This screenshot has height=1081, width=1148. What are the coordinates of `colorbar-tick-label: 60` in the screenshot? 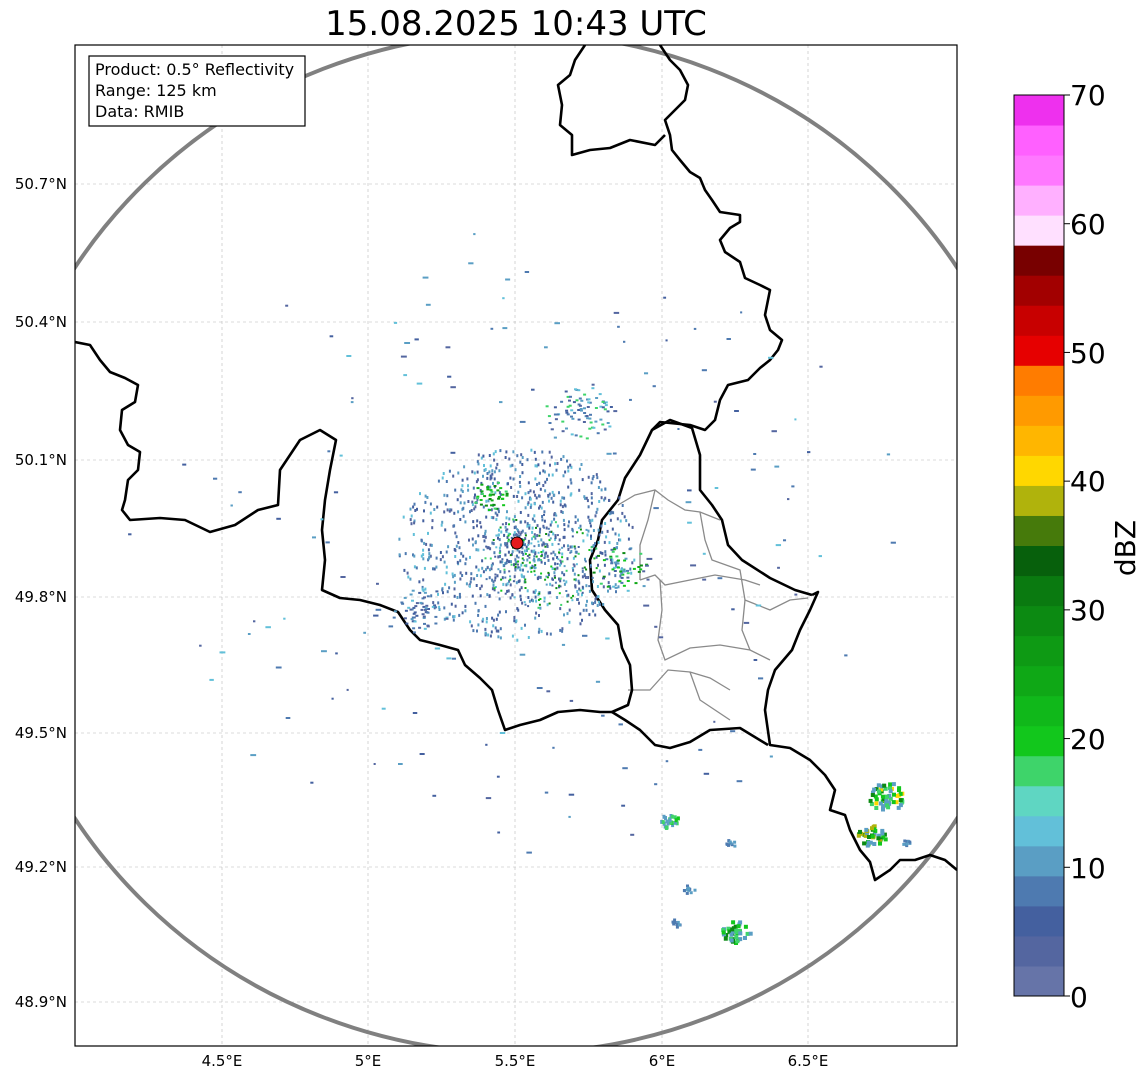 It's located at (1088, 224).